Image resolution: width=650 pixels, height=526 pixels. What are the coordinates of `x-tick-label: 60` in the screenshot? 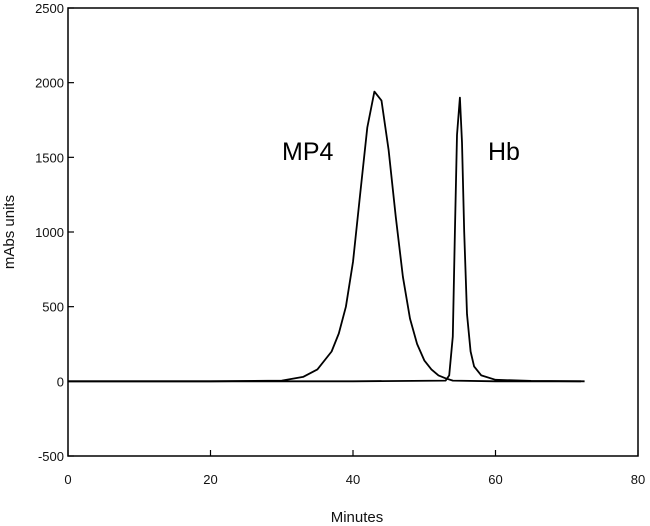 It's located at (495, 479).